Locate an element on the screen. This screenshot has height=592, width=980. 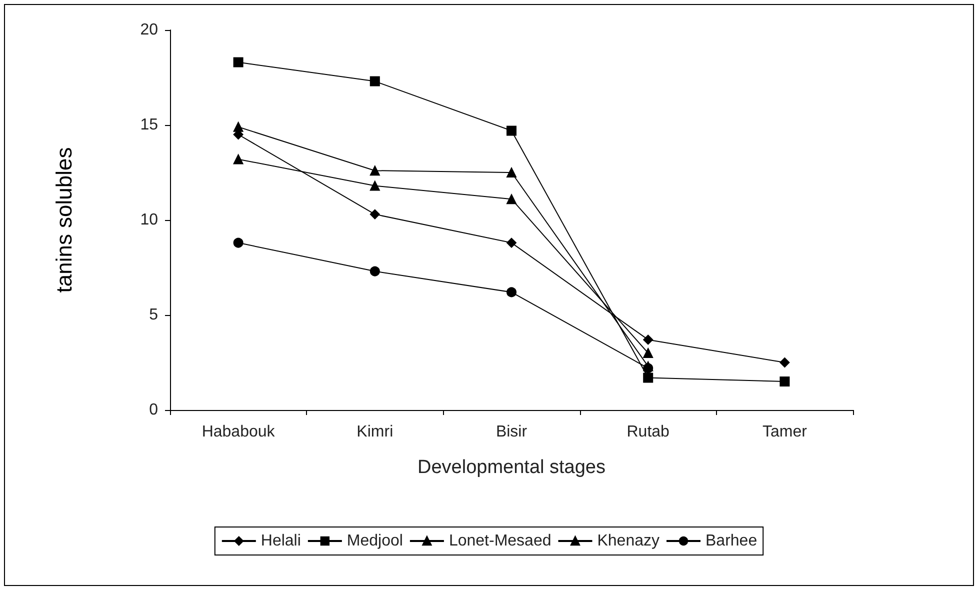
legend-label: Helali is located at coordinates (280, 541).